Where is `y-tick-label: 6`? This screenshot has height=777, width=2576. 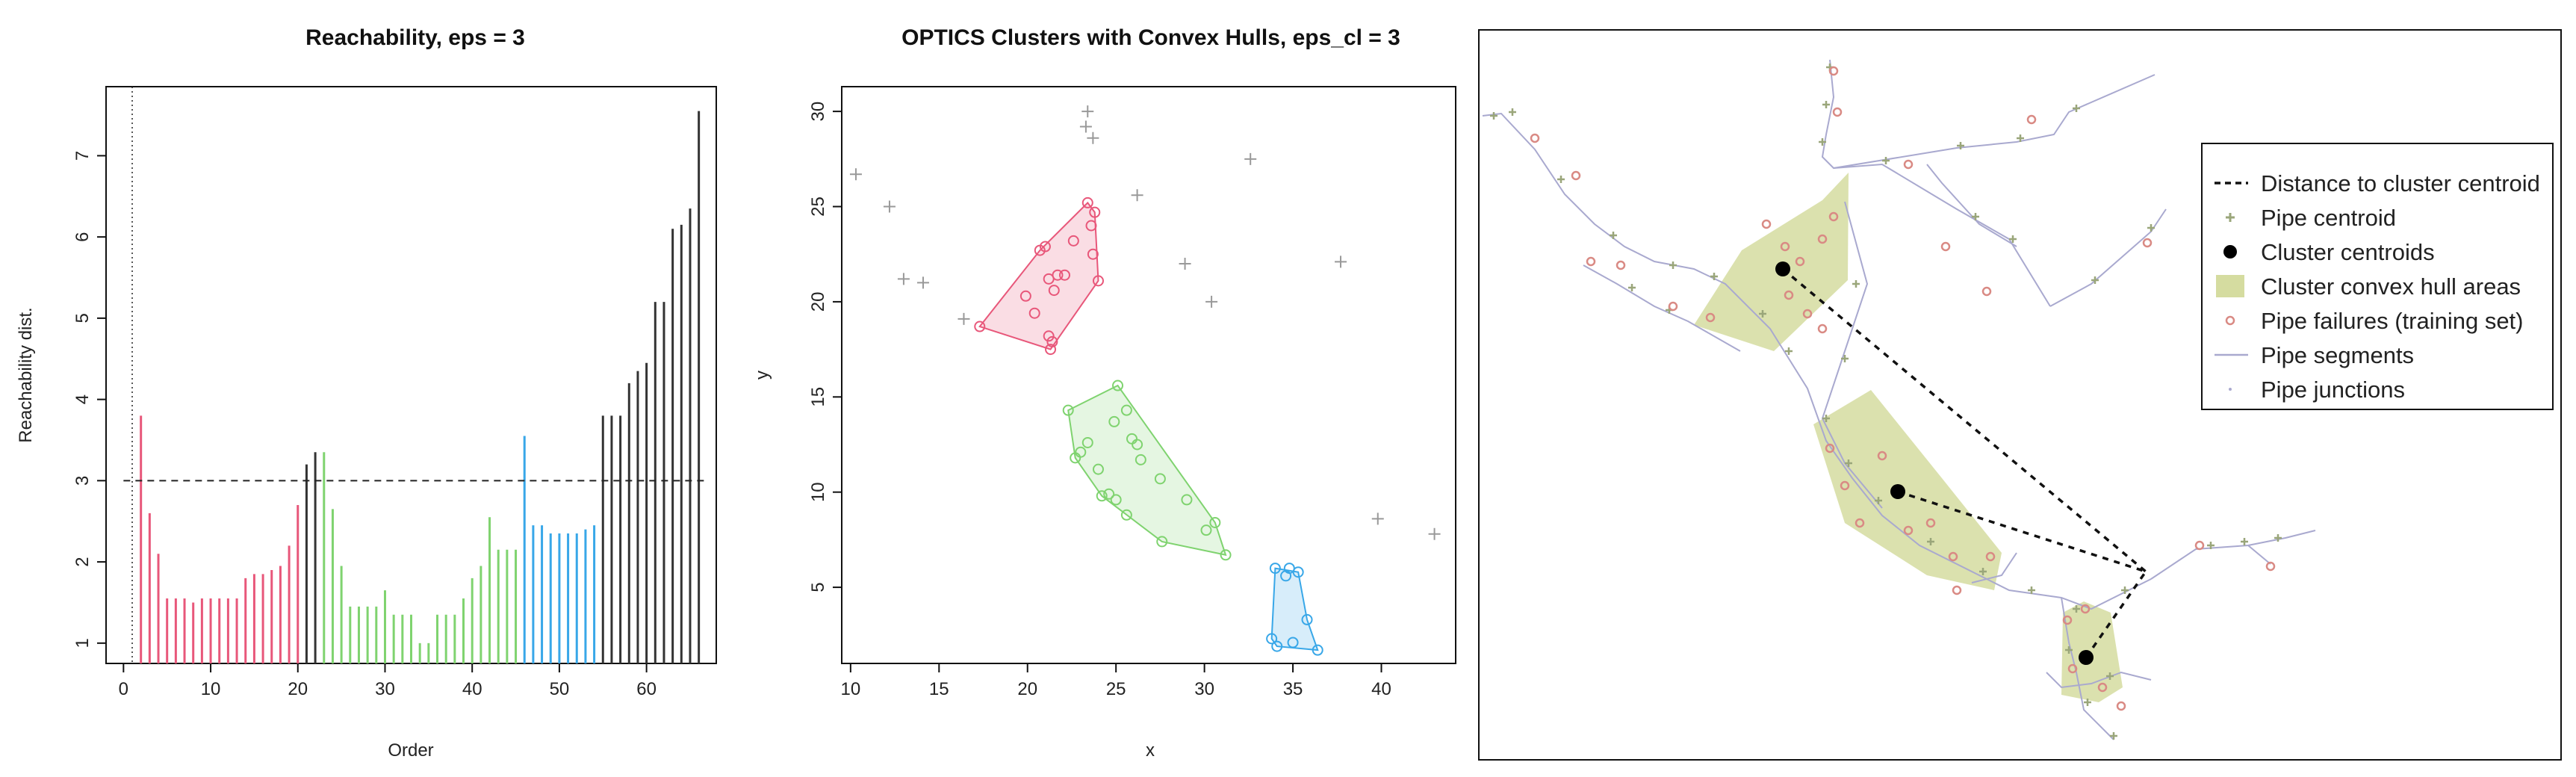 y-tick-label: 6 is located at coordinates (83, 236).